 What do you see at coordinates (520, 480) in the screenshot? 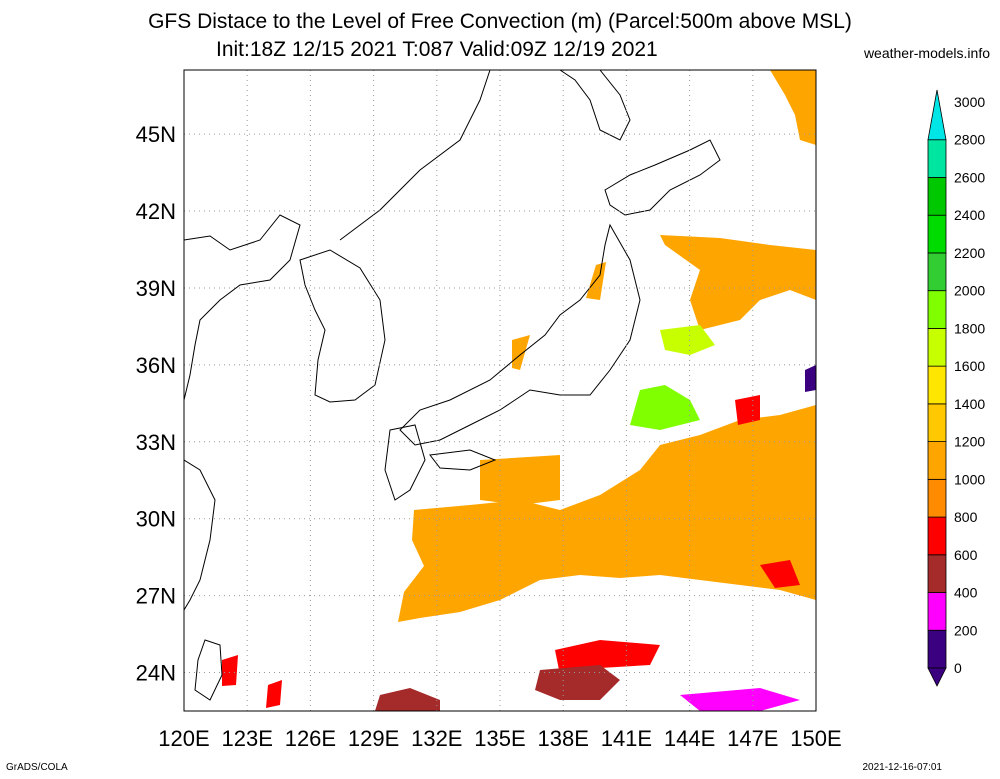
I see `lfc-region-orange-south` at bounding box center [520, 480].